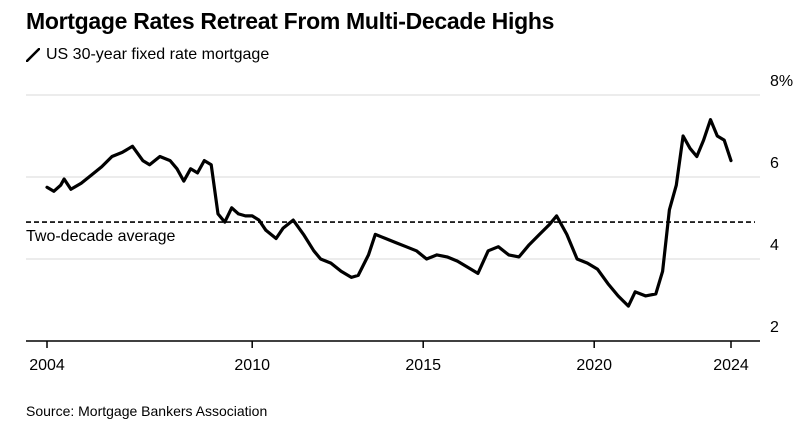 The width and height of the screenshot is (809, 432). I want to click on y-tick-label-6: 6, so click(774, 163).